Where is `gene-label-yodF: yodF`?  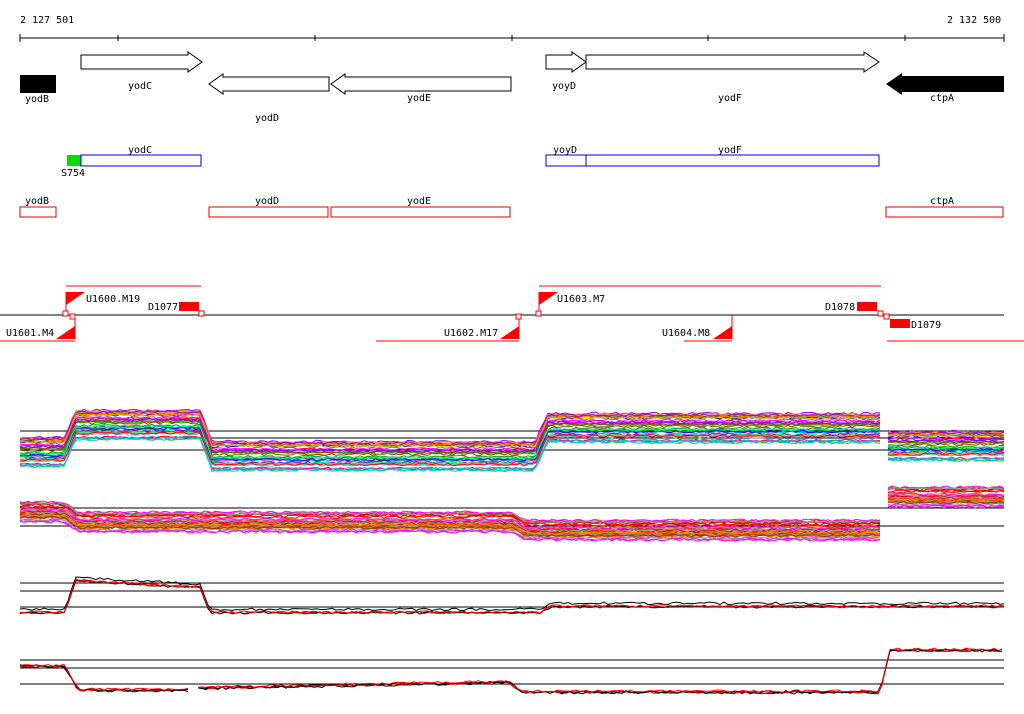 gene-label-yodF: yodF is located at coordinates (730, 98).